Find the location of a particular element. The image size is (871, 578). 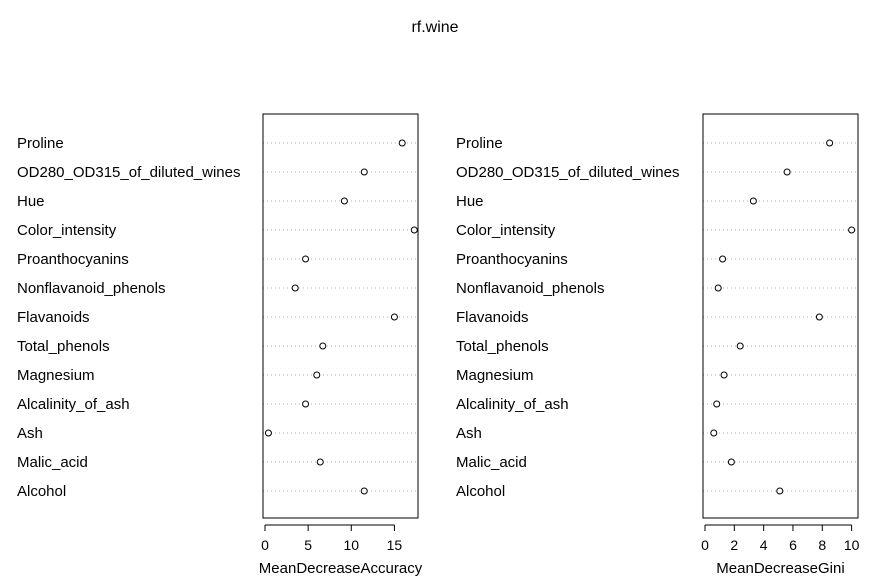

x-axis: 0 2 4 6 8 10 is located at coordinates (780, 538).